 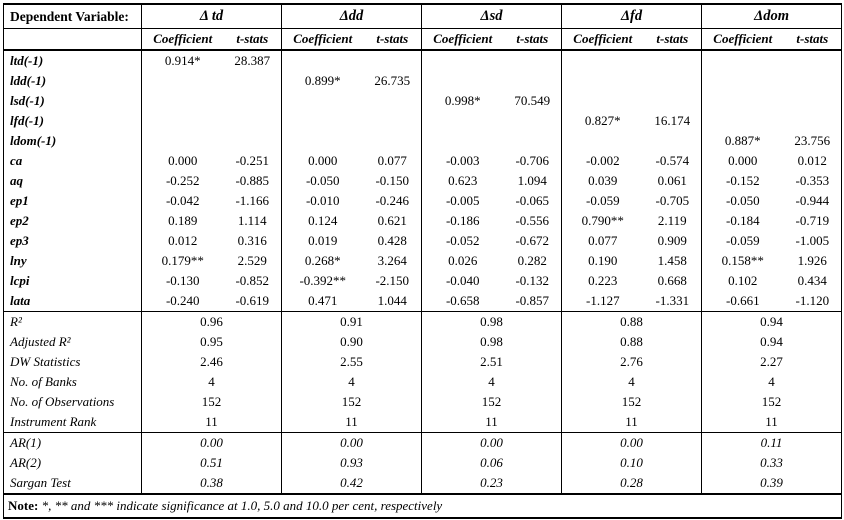 What do you see at coordinates (322, 201) in the screenshot?
I see `coefficient-cell: -0.010` at bounding box center [322, 201].